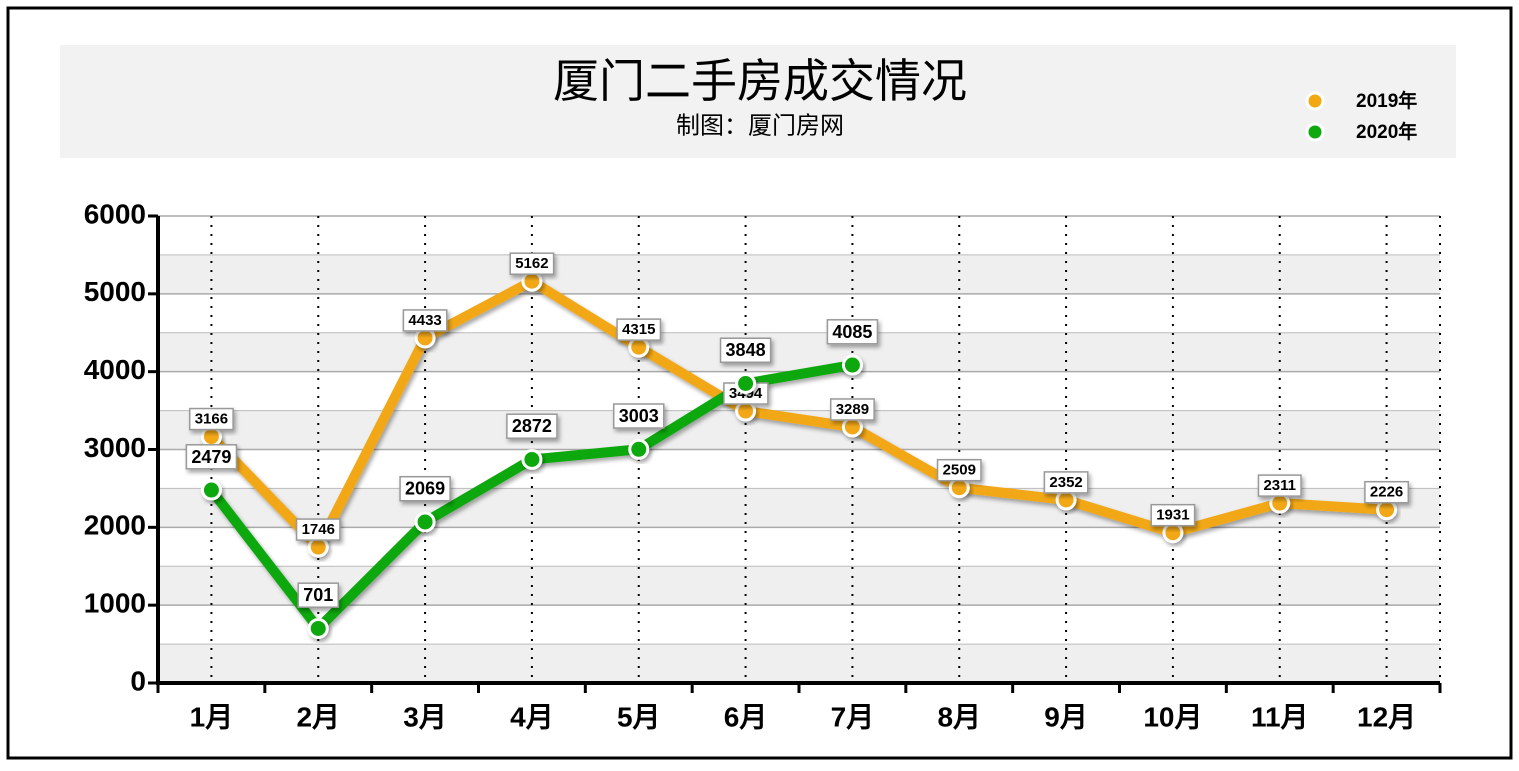 The height and width of the screenshot is (771, 1519). What do you see at coordinates (1280, 716) in the screenshot?
I see `x-tick-label: 11月` at bounding box center [1280, 716].